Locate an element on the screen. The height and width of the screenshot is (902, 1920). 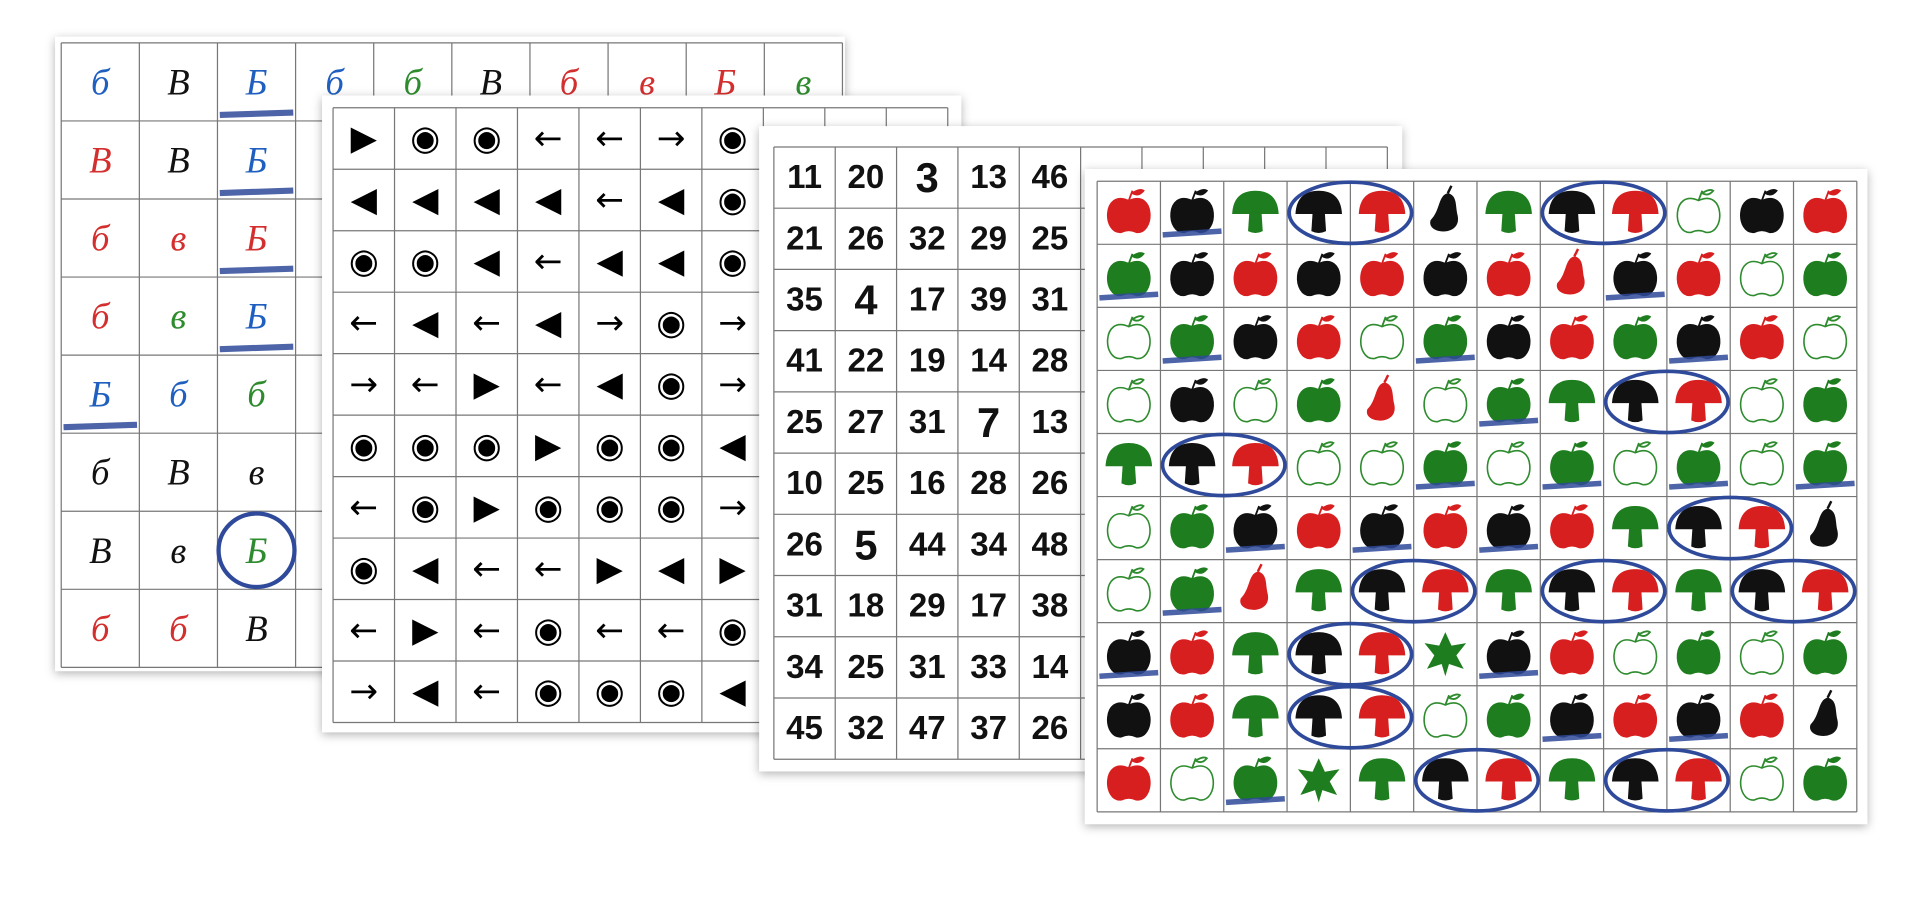
number: 32 is located at coordinates (866, 728).